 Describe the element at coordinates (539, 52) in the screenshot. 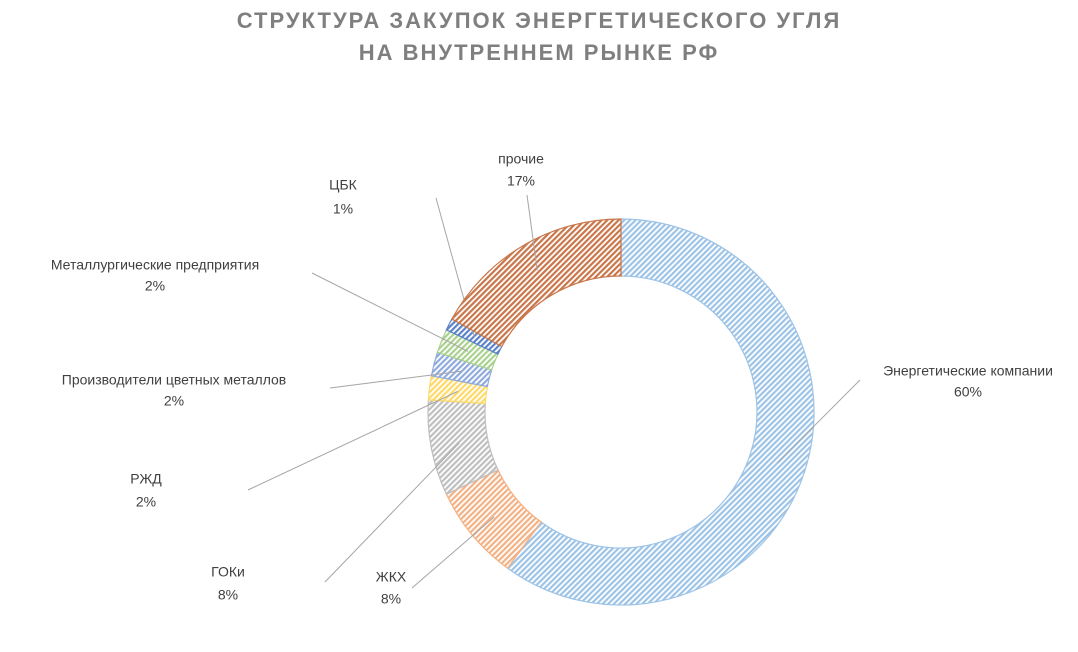

I see `chart-title: НА ВНУТРЕННЕМ РЫНКЕ РФ` at that location.